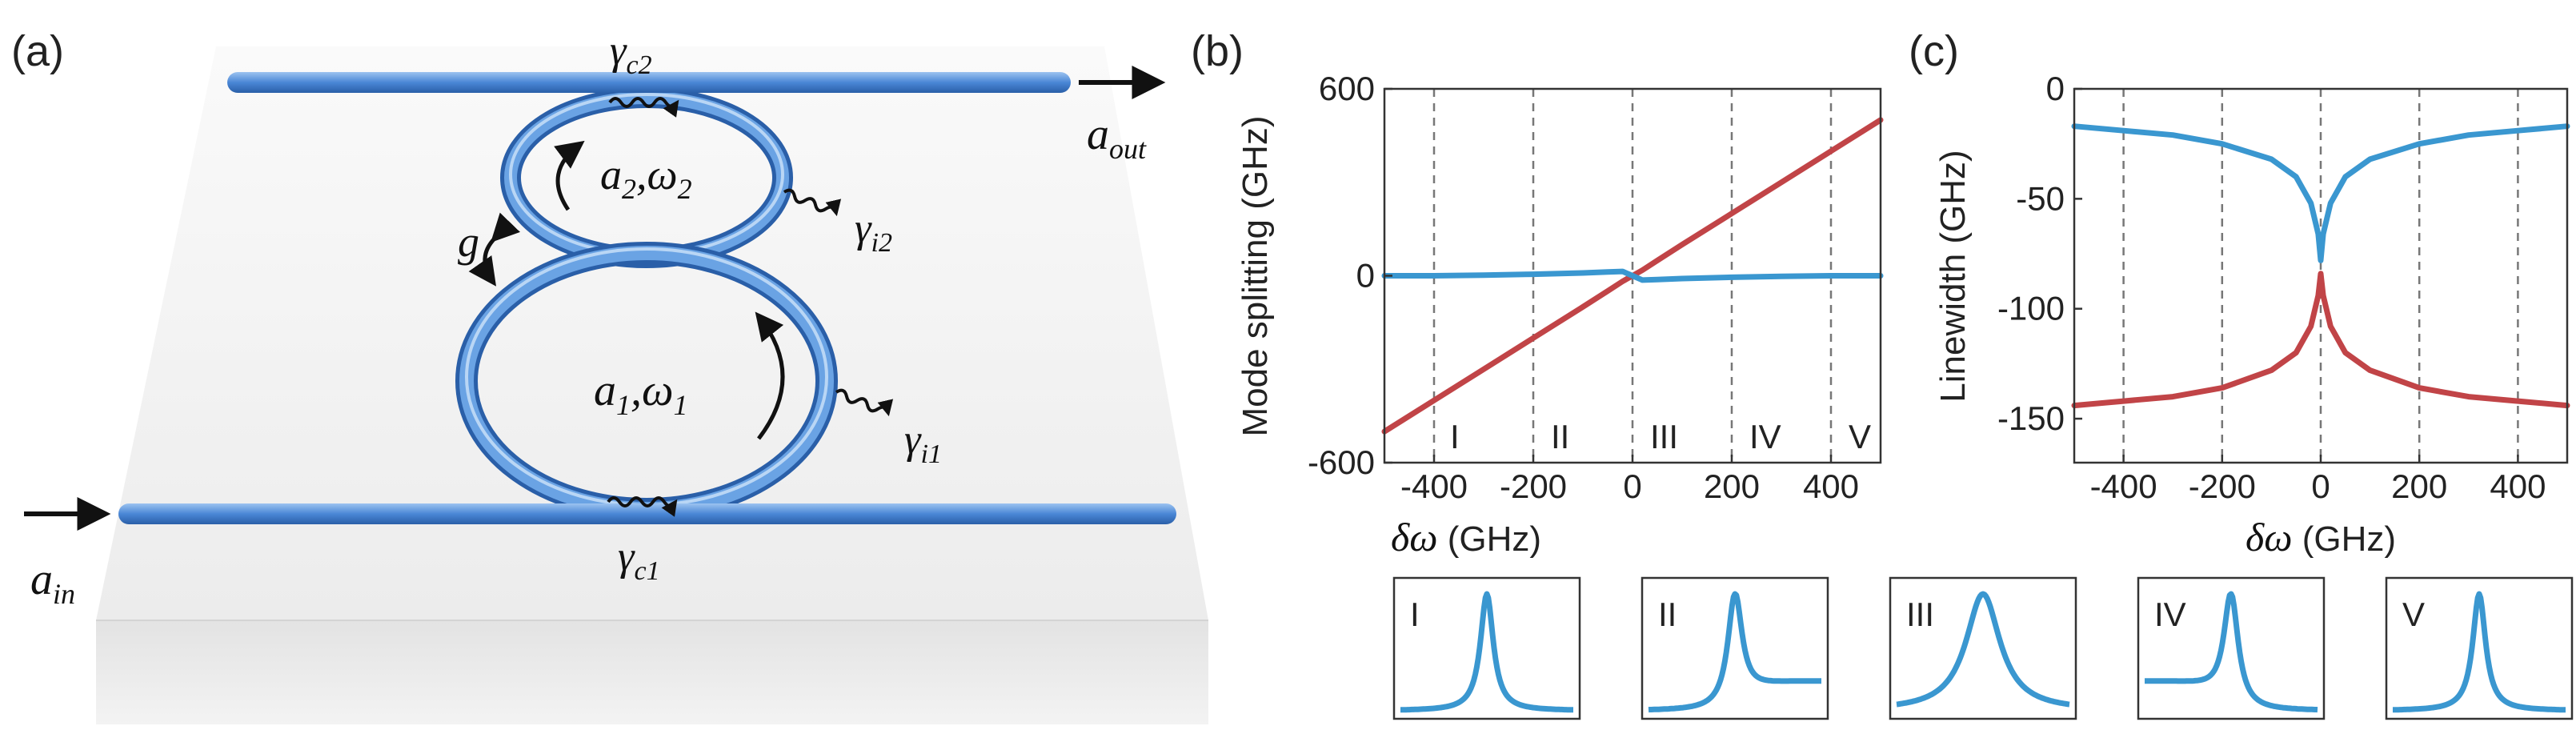 This screenshot has width=2576, height=734. What do you see at coordinates (1632, 486) in the screenshot?
I see `chart-b-x-tick-label: 0` at bounding box center [1632, 486].